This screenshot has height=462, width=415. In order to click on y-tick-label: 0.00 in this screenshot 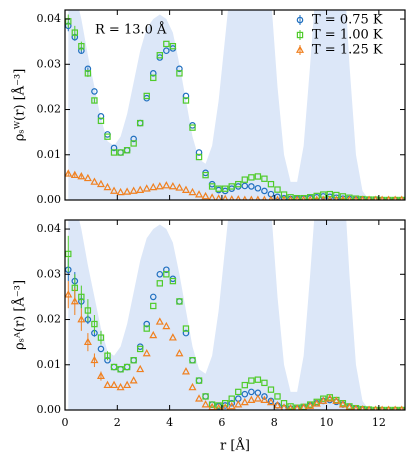, I will do `click(49, 409)`.